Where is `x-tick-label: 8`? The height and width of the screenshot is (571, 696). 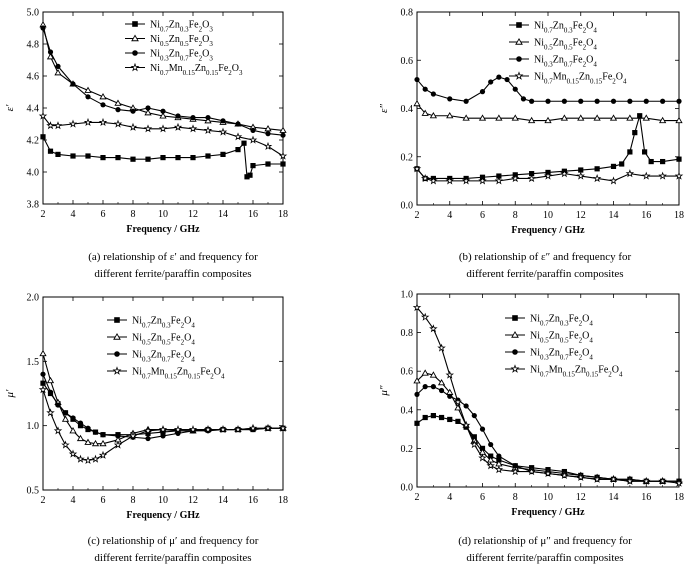 x-tick-label: 8 is located at coordinates (515, 497).